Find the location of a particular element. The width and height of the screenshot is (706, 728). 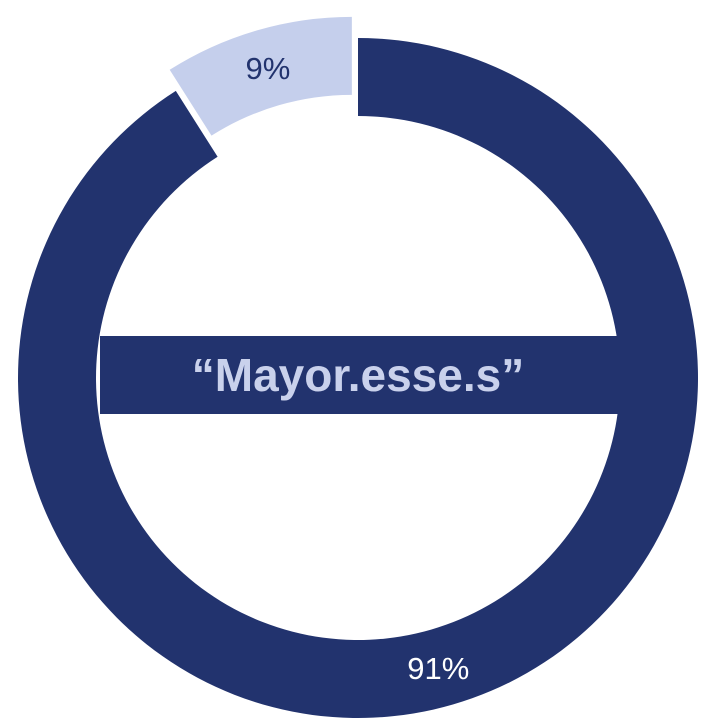

center-band is located at coordinates (360, 375).